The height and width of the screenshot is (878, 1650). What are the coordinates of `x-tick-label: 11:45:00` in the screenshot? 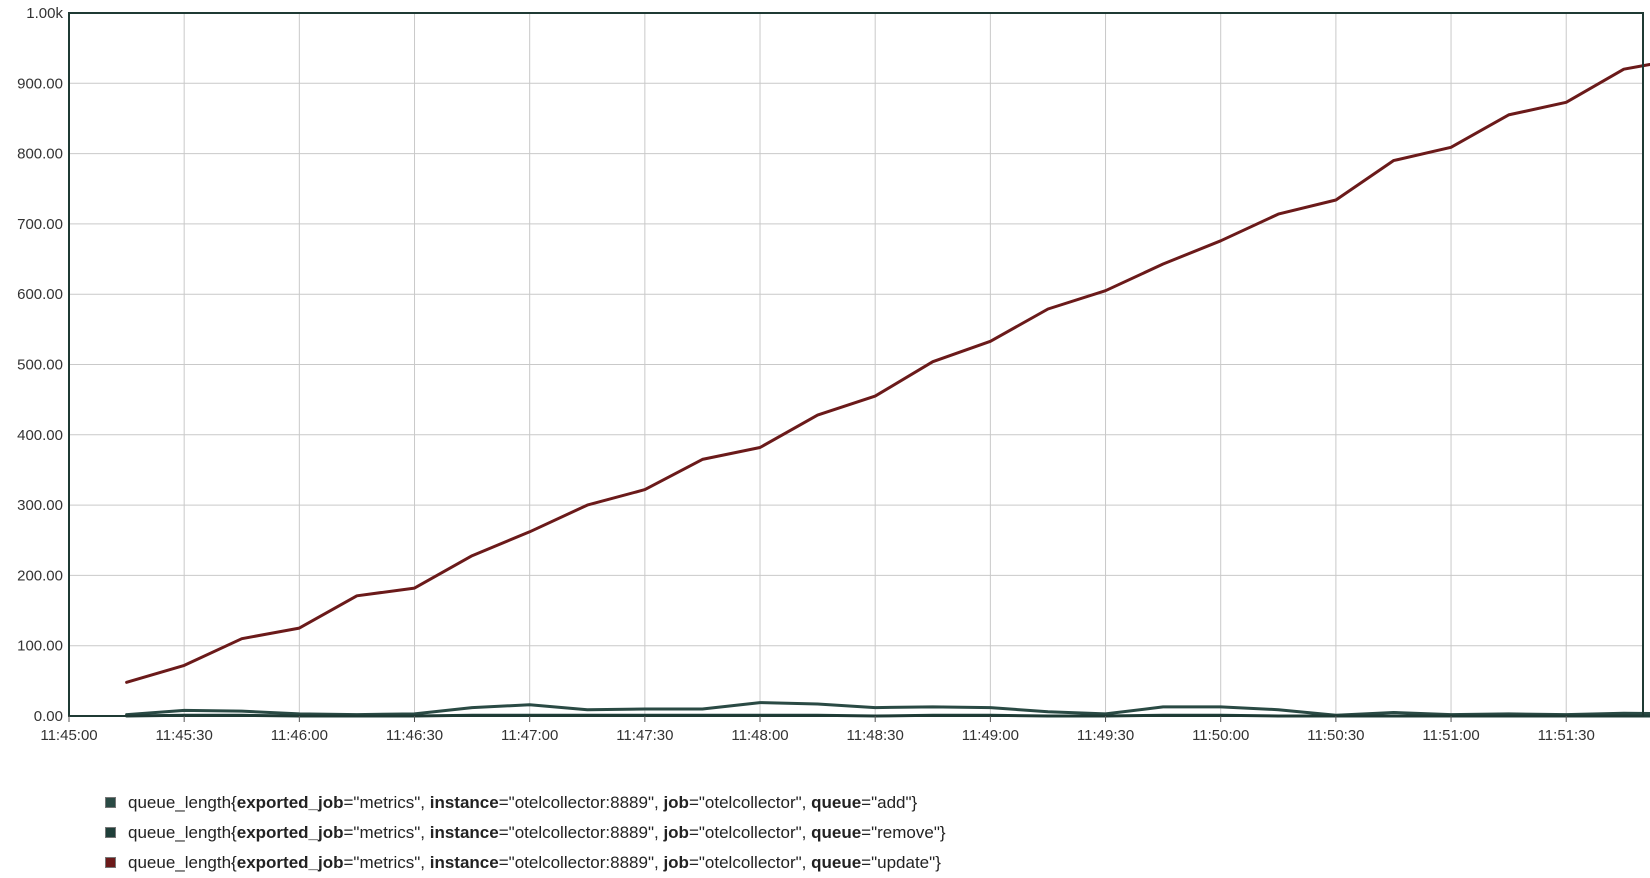 It's located at (68, 735).